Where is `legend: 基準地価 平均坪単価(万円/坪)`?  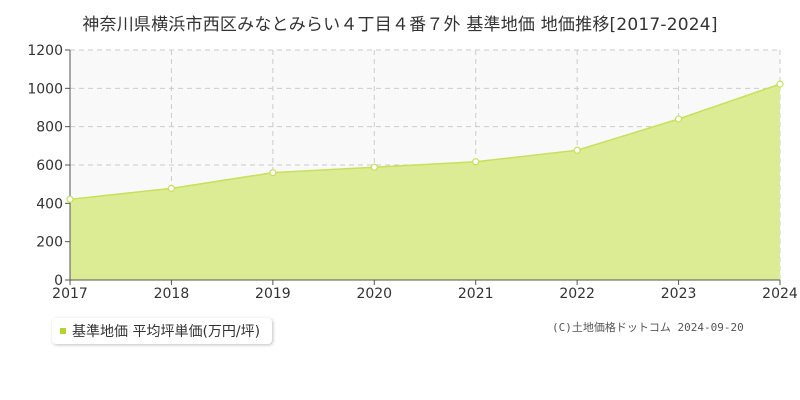 legend: 基準地価 平均坪単価(万円/坪) is located at coordinates (162, 331).